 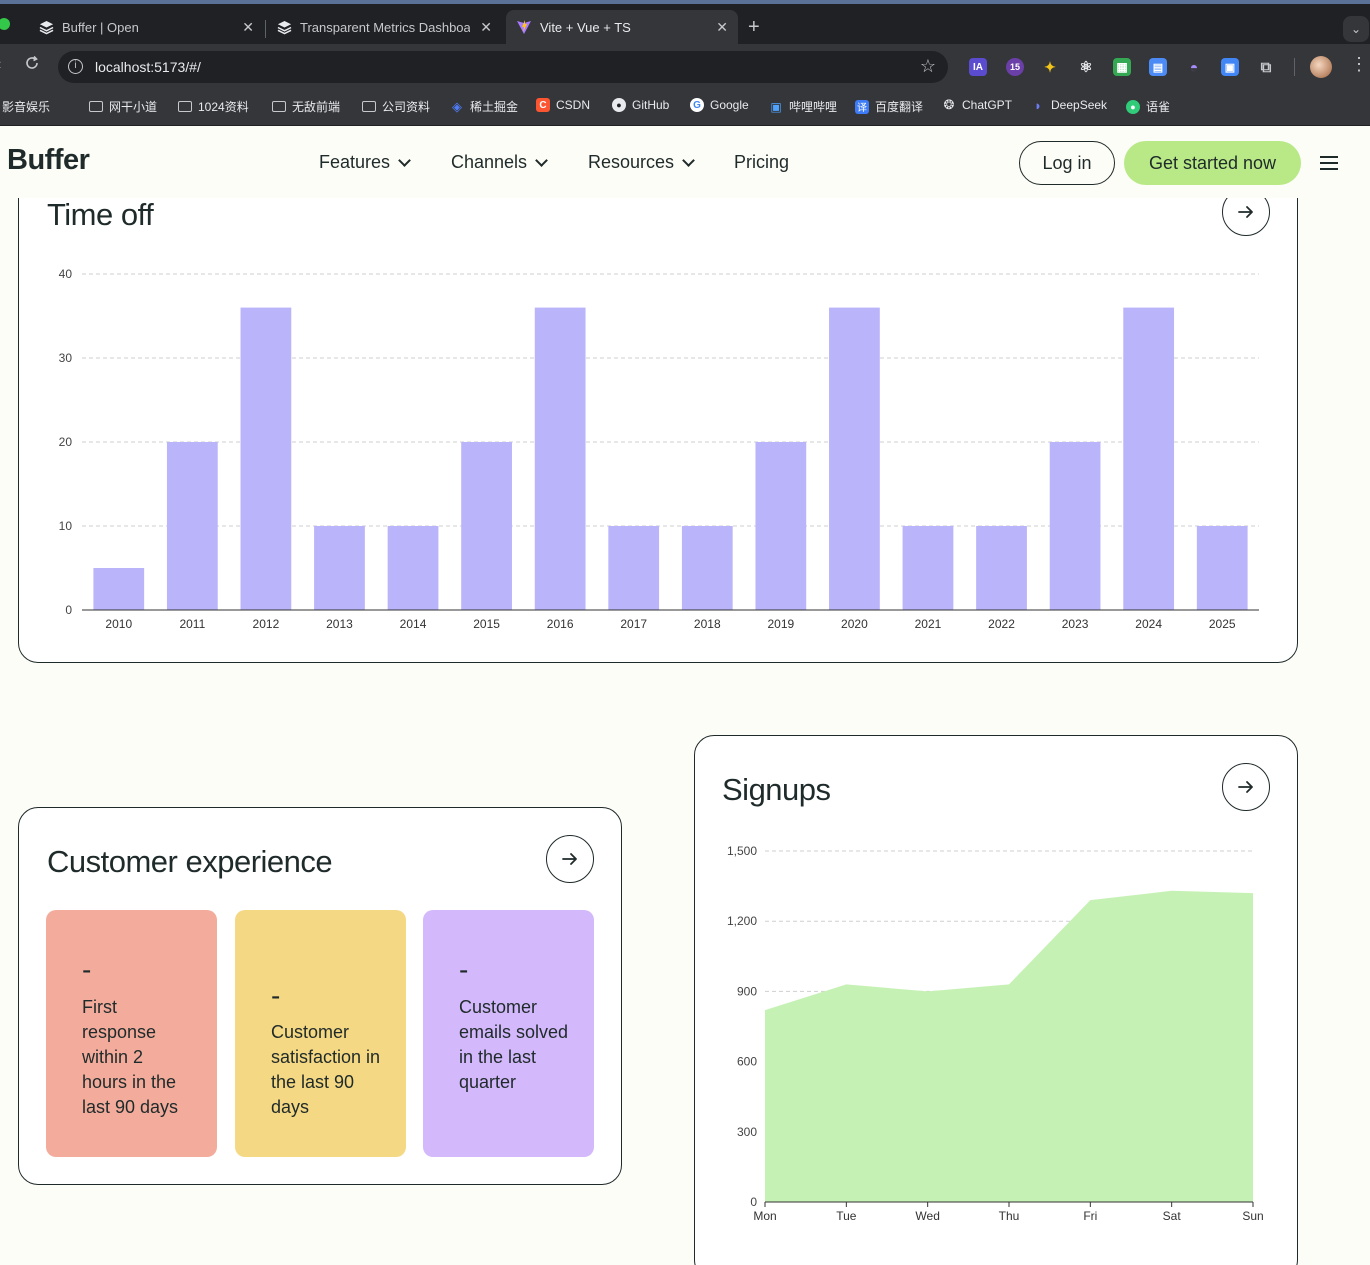 What do you see at coordinates (641, 162) in the screenshot?
I see `nav-resources: Resources` at bounding box center [641, 162].